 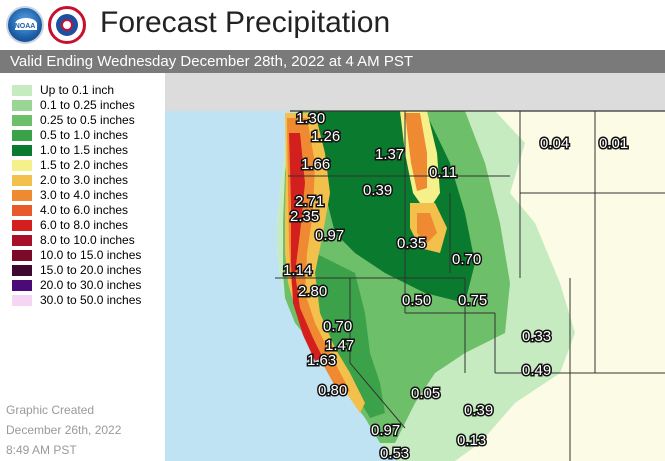 What do you see at coordinates (394, 453) in the screenshot?
I see `precip-value-label: 0.53` at bounding box center [394, 453].